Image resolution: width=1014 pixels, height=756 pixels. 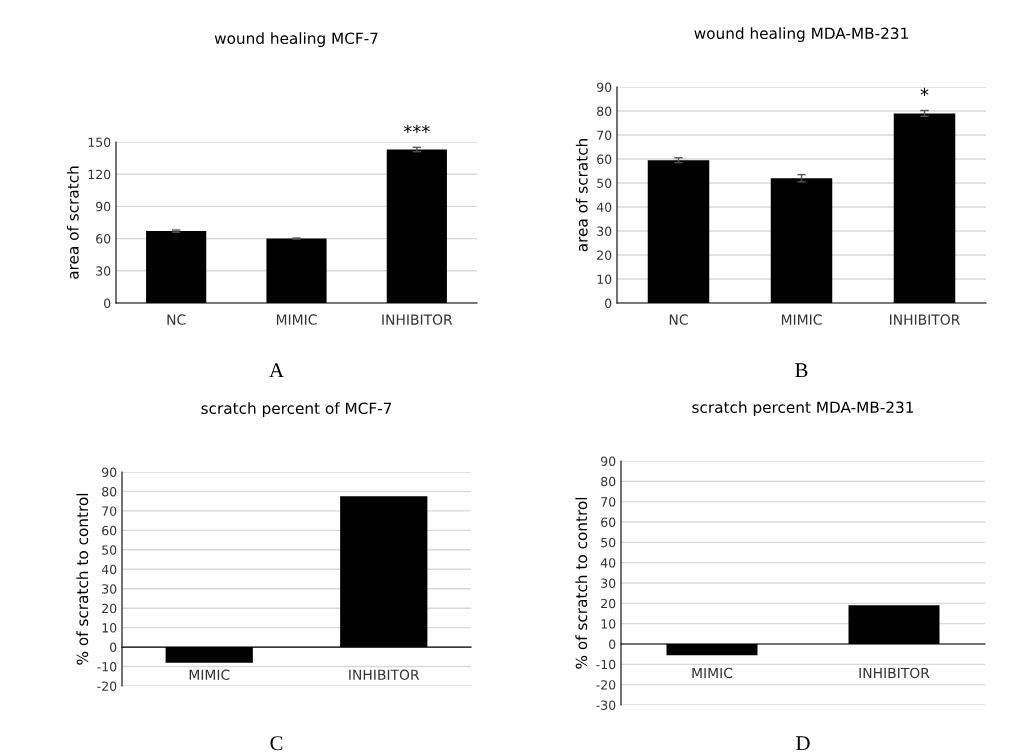 What do you see at coordinates (416, 128) in the screenshot?
I see `annotation: ***` at bounding box center [416, 128].